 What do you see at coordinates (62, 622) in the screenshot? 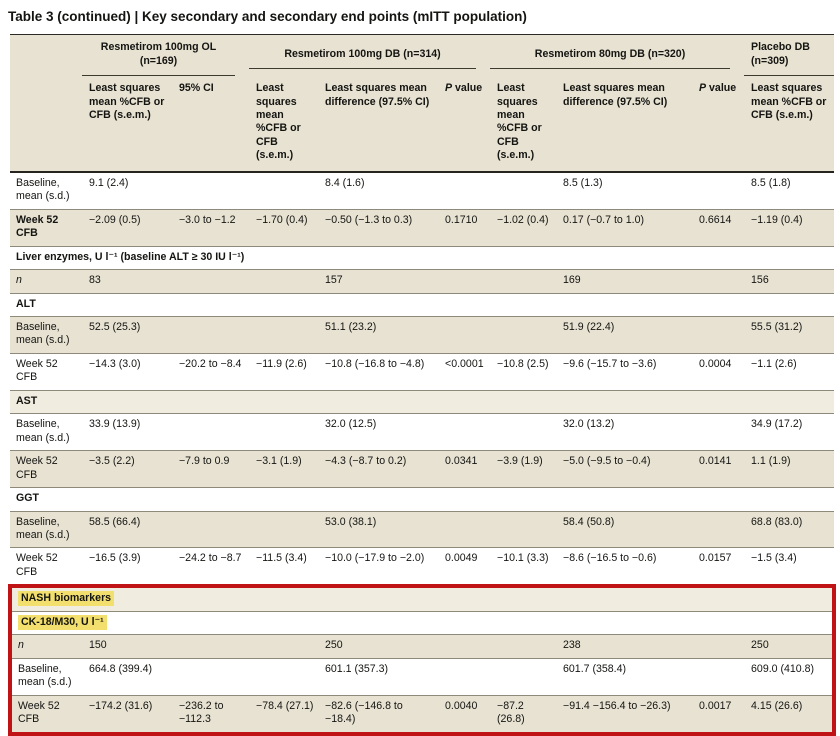
I see `highlighted-label: CK-18/M30, U l⁻¹` at bounding box center [62, 622].